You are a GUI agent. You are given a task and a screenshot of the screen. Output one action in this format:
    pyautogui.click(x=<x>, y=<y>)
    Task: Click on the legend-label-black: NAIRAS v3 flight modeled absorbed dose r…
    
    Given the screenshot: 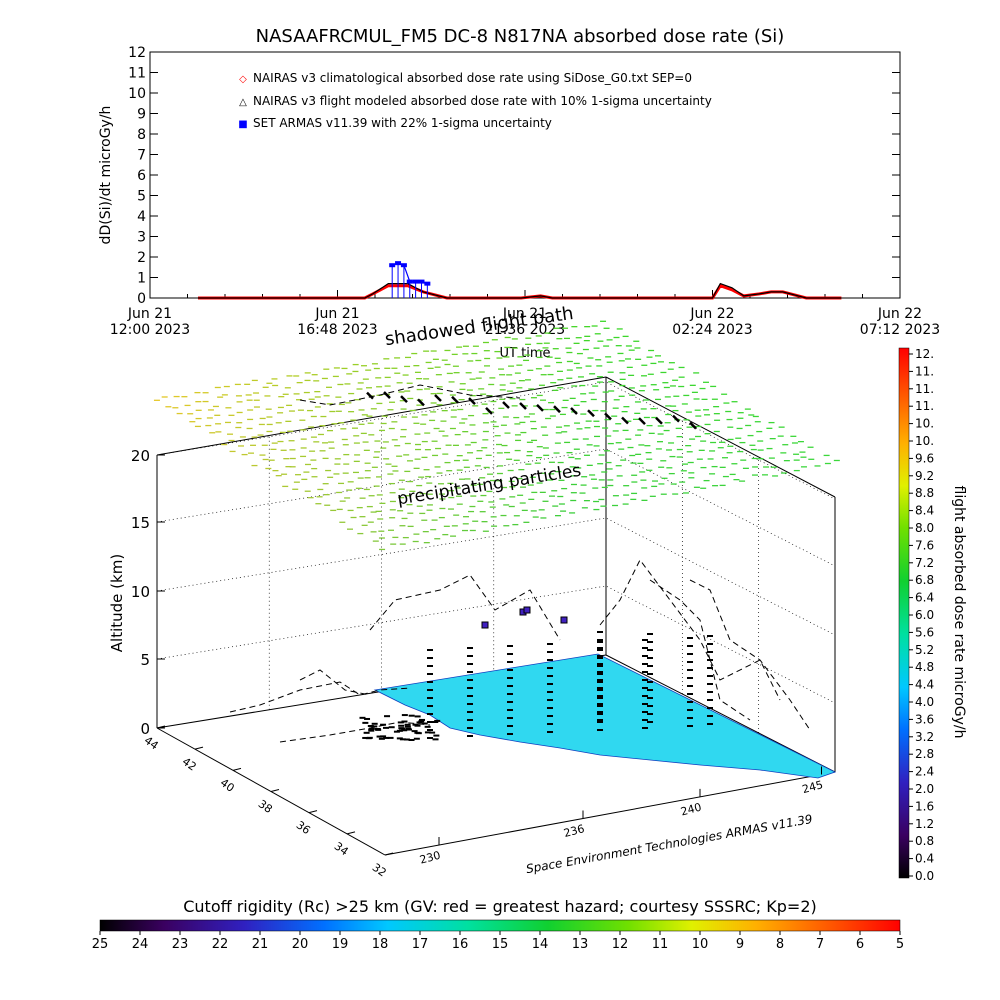 What is the action you would take?
    pyautogui.click(x=482, y=101)
    